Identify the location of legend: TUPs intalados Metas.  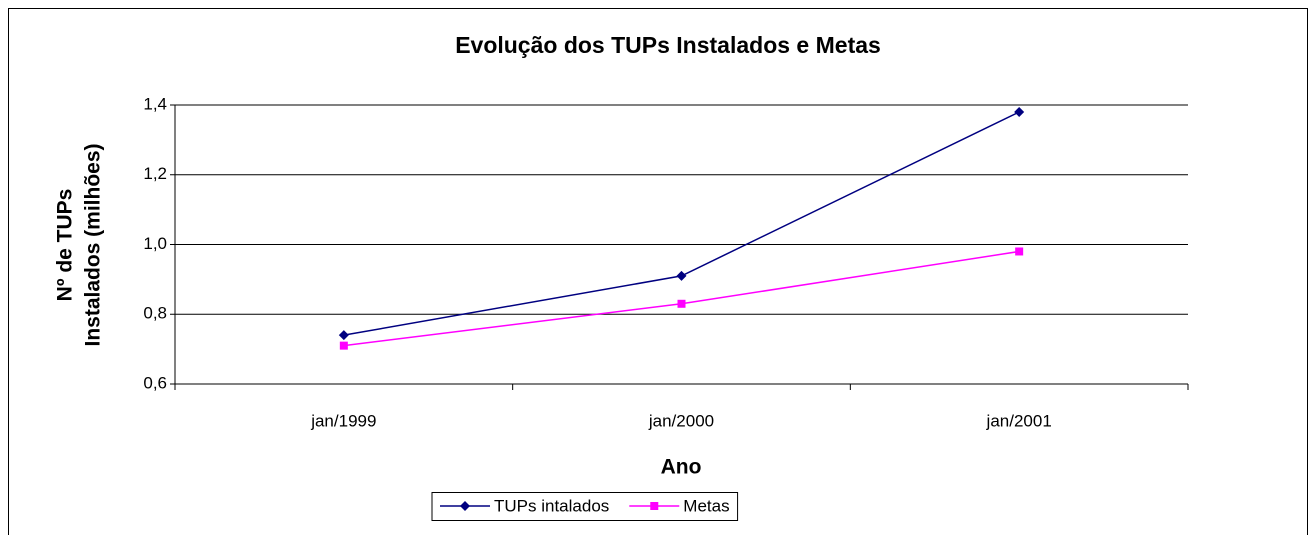
(585, 506).